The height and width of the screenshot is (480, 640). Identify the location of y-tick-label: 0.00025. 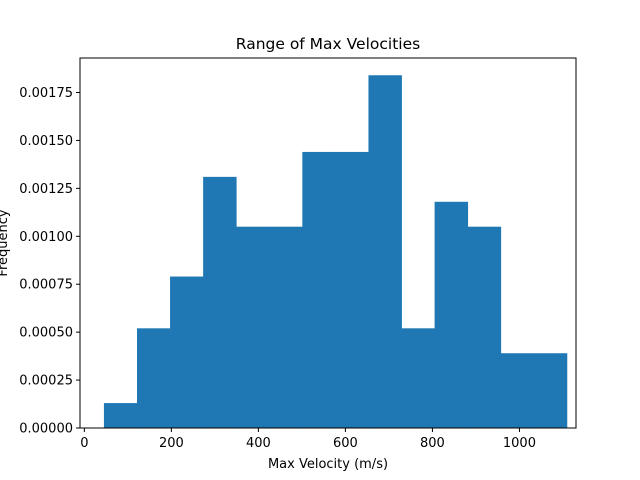
(46, 381).